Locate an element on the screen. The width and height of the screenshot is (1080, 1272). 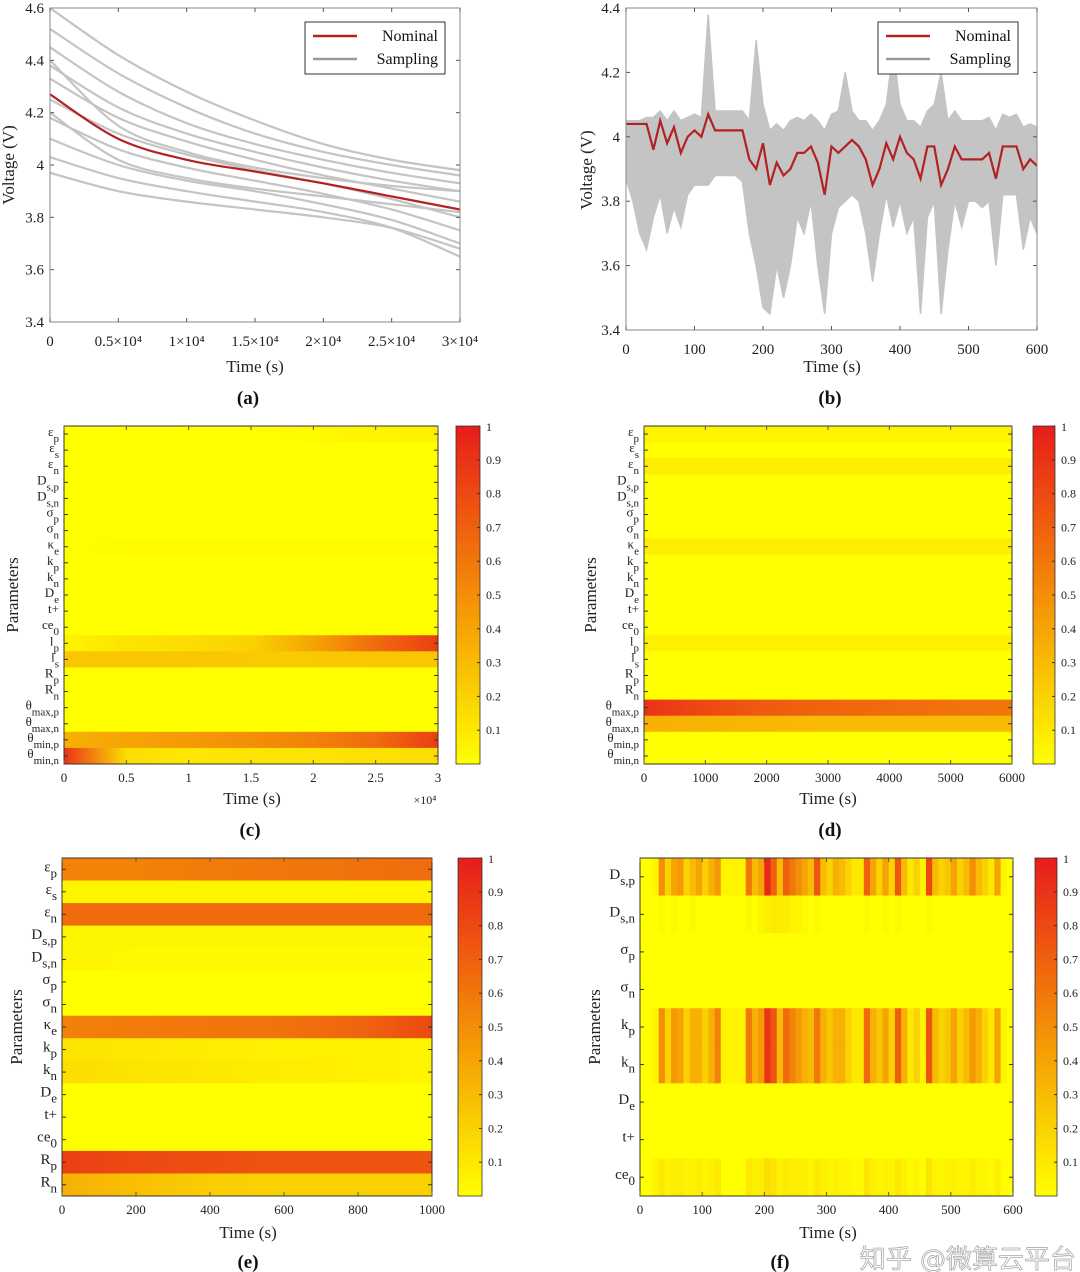
x-tick-label: 3 is located at coordinates (438, 777).